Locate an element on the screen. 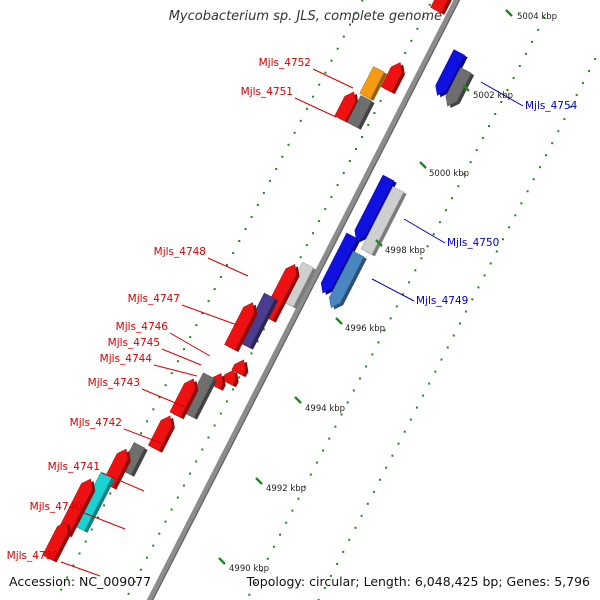 This screenshot has height=600, width=600. gene-label-mjls_4739: Mjls_4739 is located at coordinates (33, 556).